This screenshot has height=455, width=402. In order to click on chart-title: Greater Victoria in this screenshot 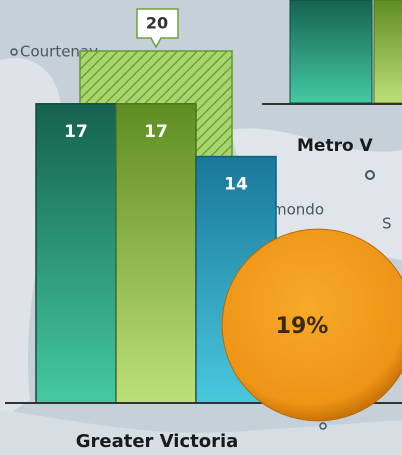, I will do `click(157, 441)`.